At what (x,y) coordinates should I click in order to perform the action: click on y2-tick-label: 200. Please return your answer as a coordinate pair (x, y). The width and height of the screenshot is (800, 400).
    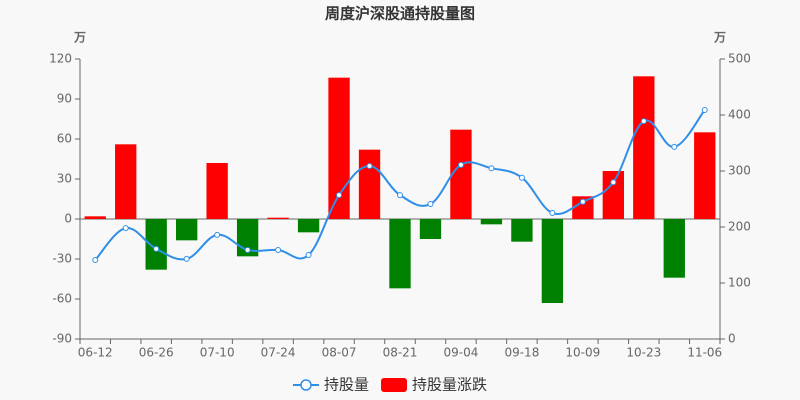
    Looking at the image, I should click on (739, 227).